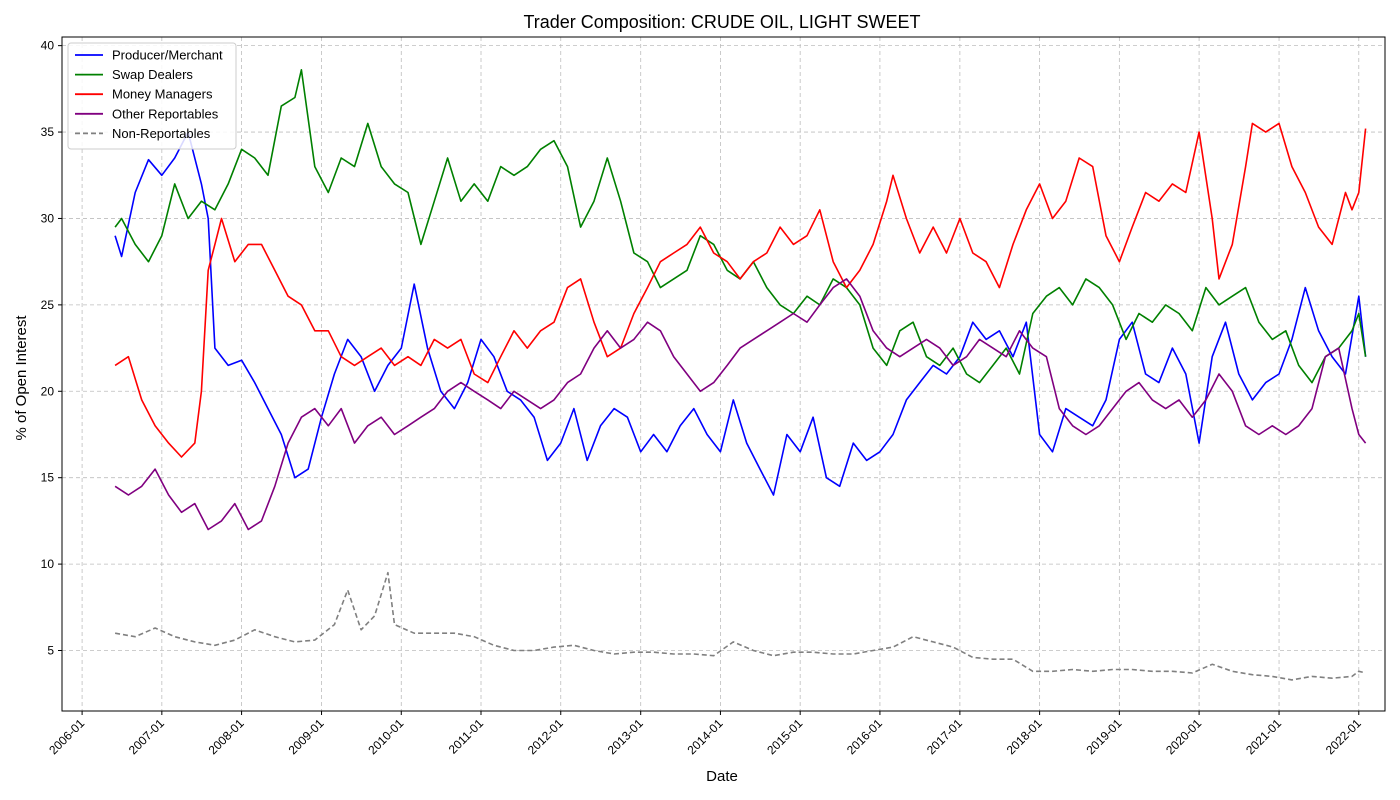  What do you see at coordinates (165, 113) in the screenshot?
I see `legend-label: Other Reportables` at bounding box center [165, 113].